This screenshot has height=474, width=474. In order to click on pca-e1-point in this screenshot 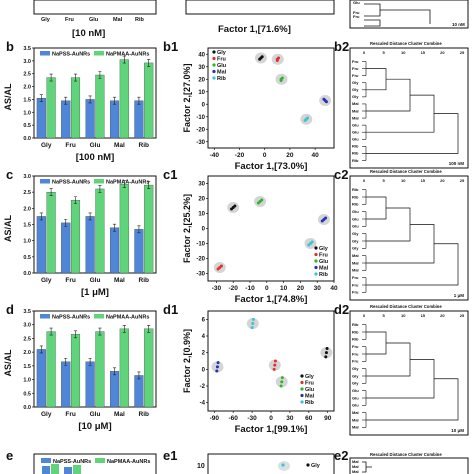, I will do `click(283, 465)`.